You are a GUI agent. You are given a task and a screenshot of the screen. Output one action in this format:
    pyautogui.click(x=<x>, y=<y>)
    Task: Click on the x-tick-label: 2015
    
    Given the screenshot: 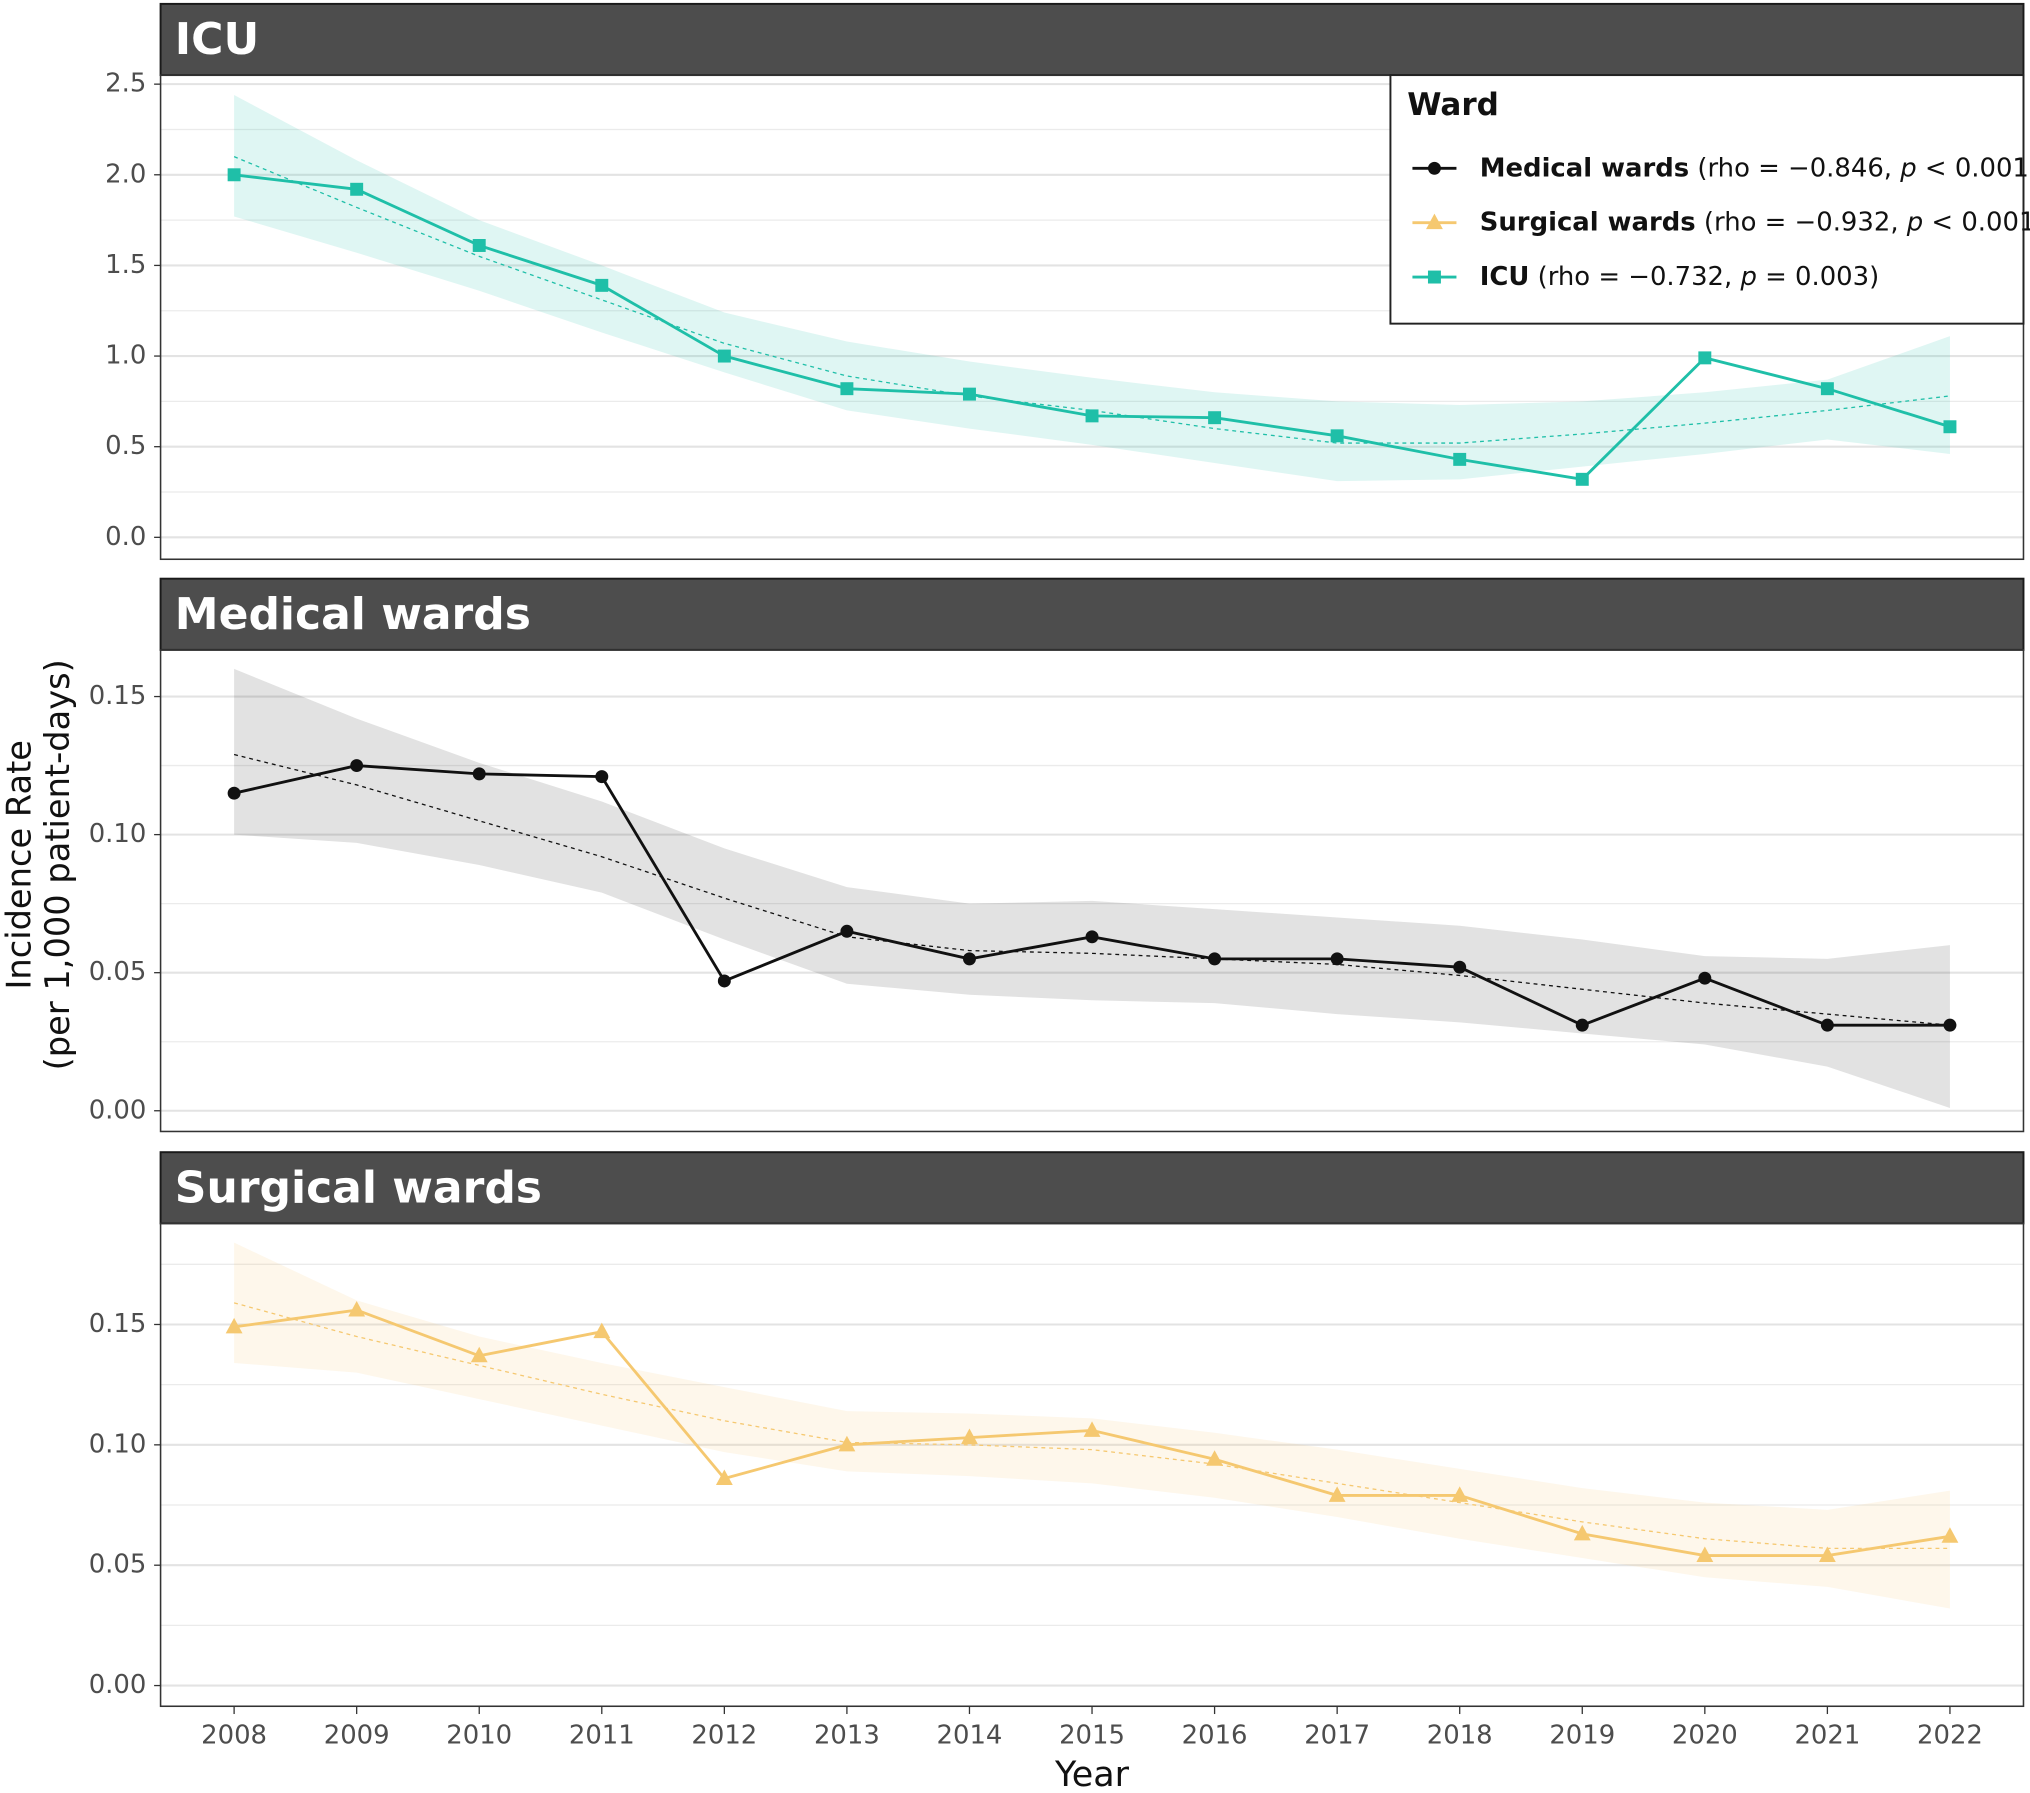 What is the action you would take?
    pyautogui.click(x=1092, y=1736)
    